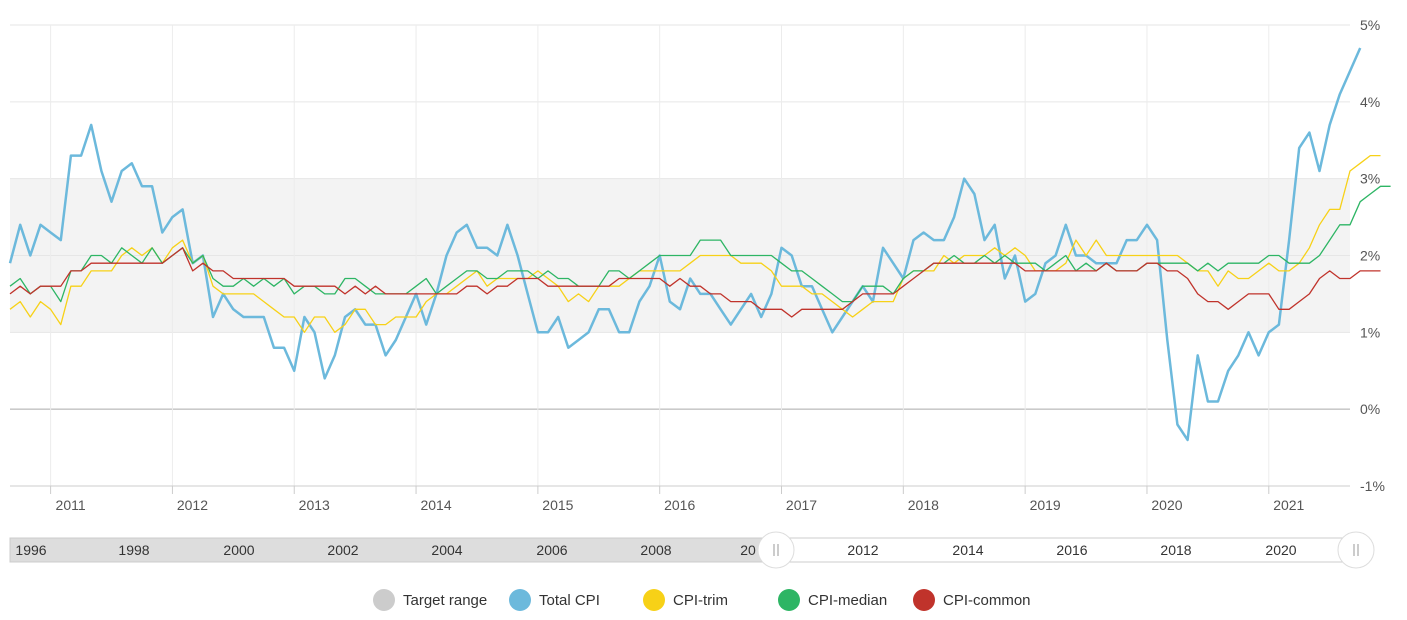  I want to click on navigator-label: 1998, so click(133, 550).